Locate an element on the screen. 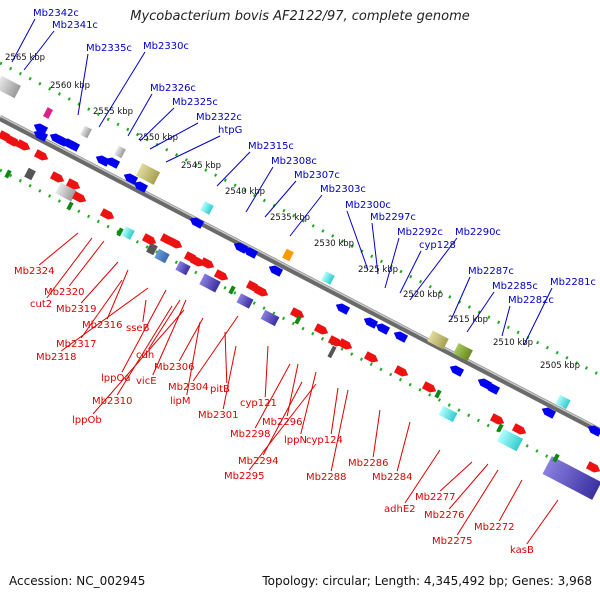  gene-label-mb2292c: Mb2292c is located at coordinates (420, 232).